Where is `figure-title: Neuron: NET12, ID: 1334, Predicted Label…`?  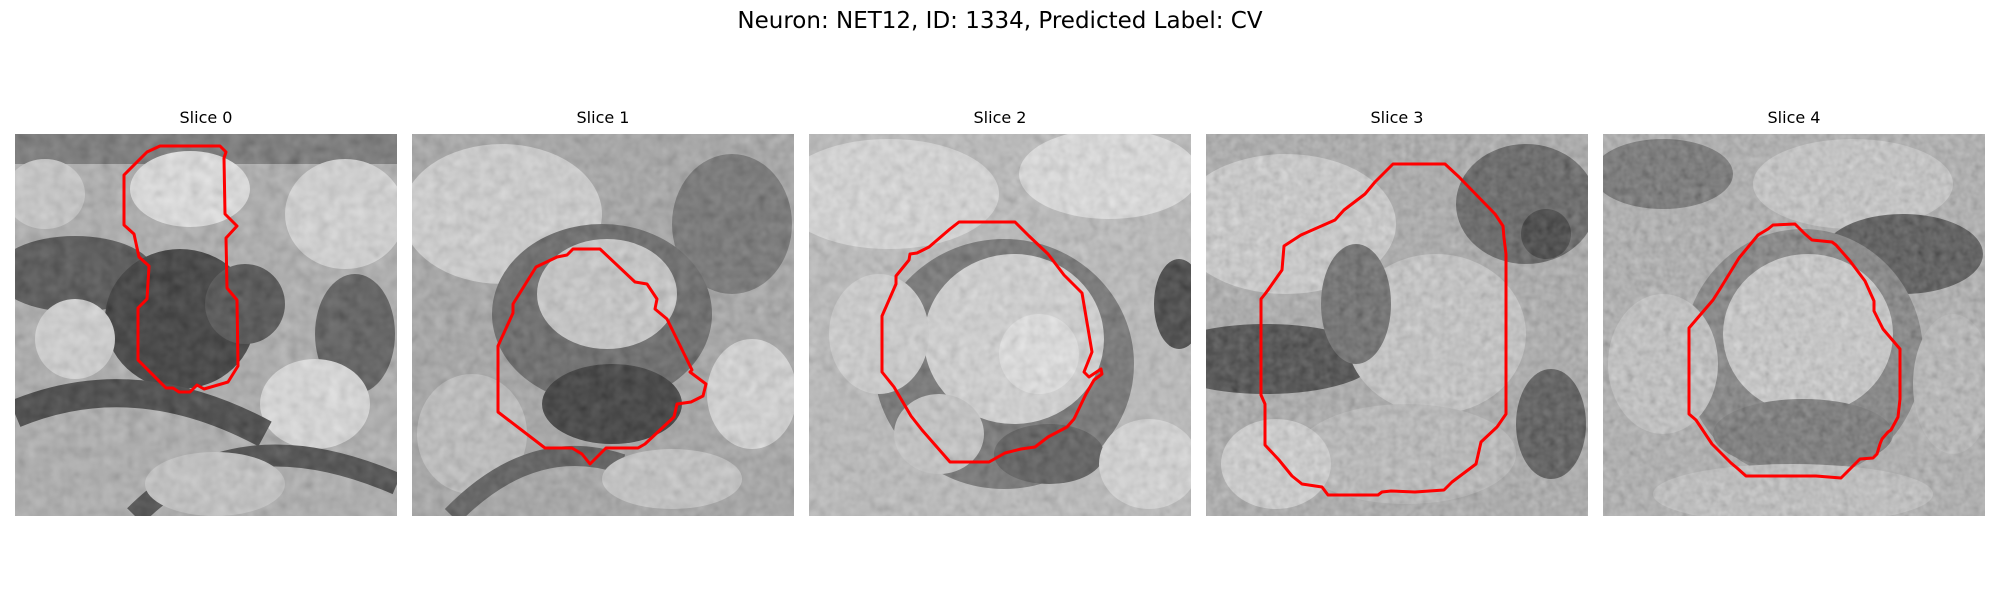 figure-title: Neuron: NET12, ID: 1334, Predicted Label… is located at coordinates (1000, 21).